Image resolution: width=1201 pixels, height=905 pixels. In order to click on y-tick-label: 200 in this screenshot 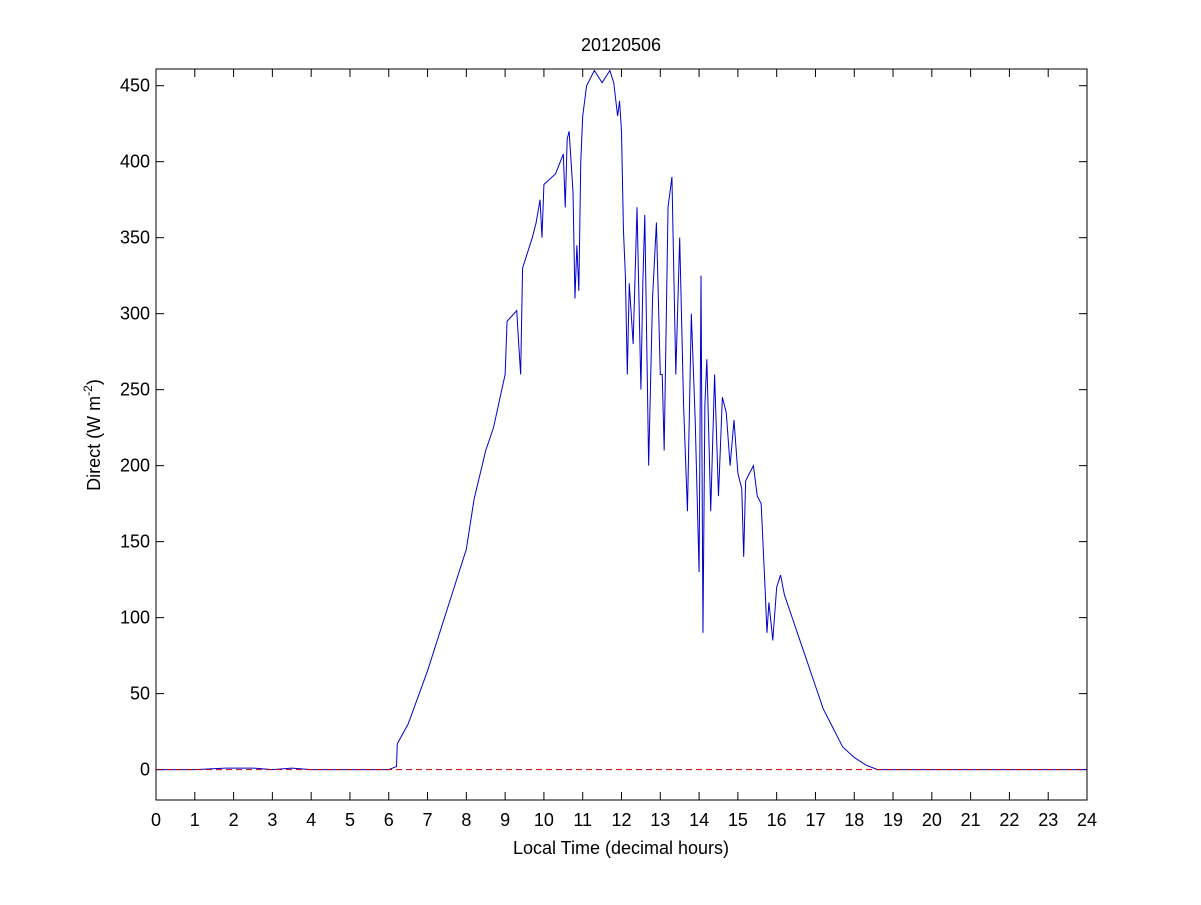, I will do `click(135, 466)`.